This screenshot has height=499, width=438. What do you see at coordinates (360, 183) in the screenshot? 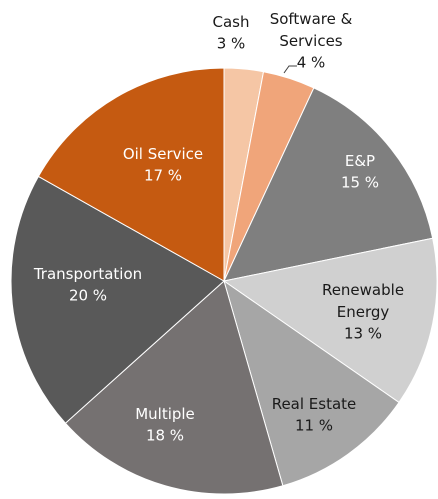
I see `value-label: 15 %` at bounding box center [360, 183].